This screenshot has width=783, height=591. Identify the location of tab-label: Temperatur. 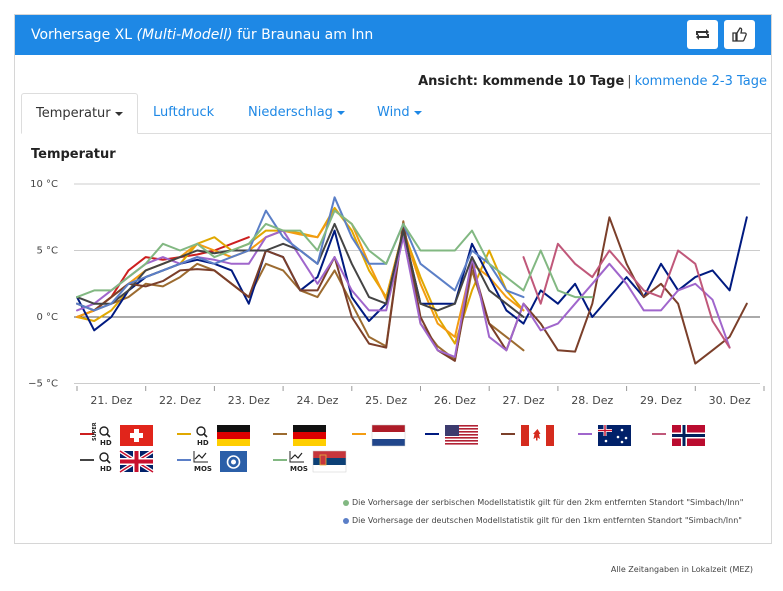
(73, 113).